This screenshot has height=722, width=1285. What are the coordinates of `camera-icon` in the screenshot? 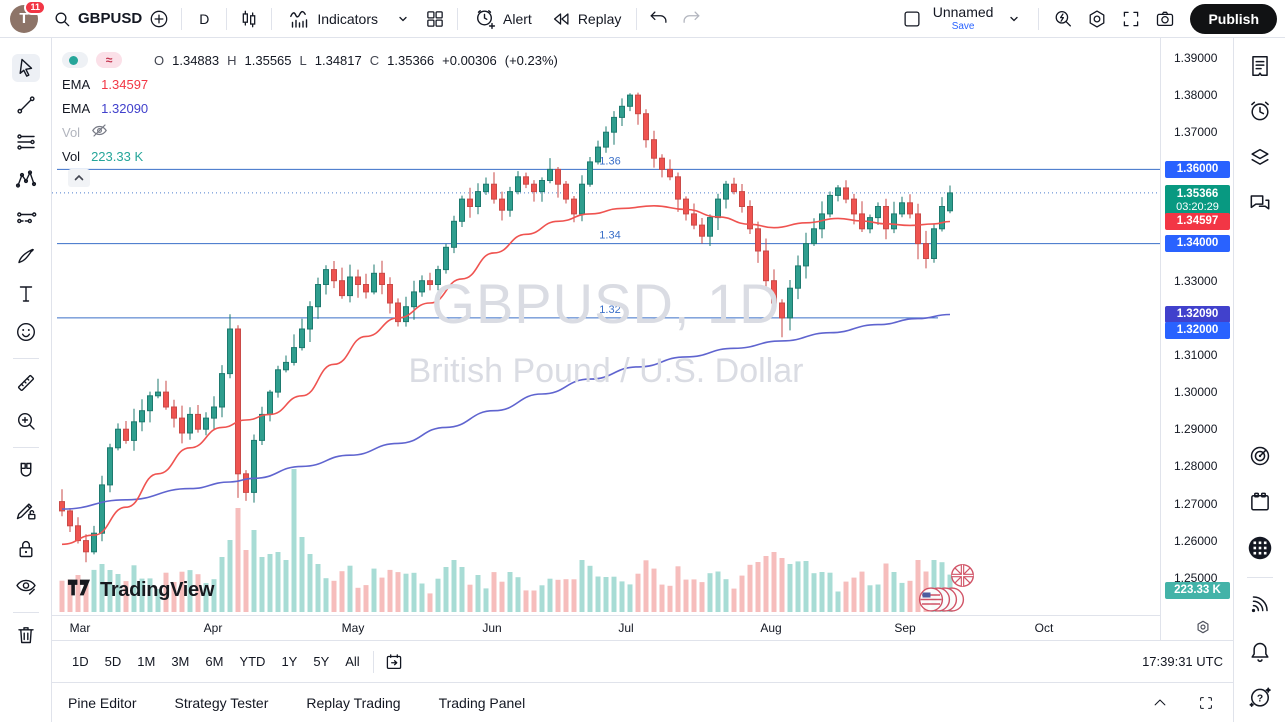 It's located at (1165, 19).